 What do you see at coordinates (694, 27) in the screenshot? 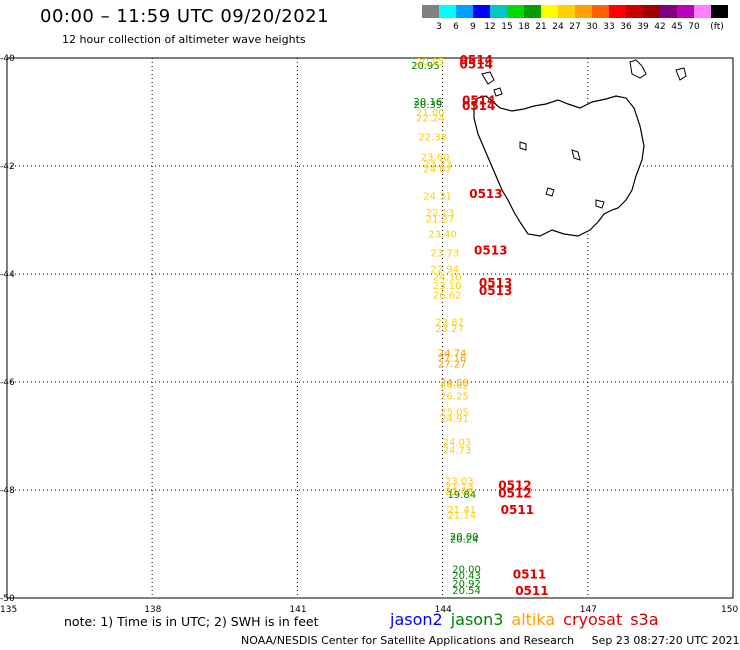
I see `legend-label: 70` at bounding box center [694, 27].